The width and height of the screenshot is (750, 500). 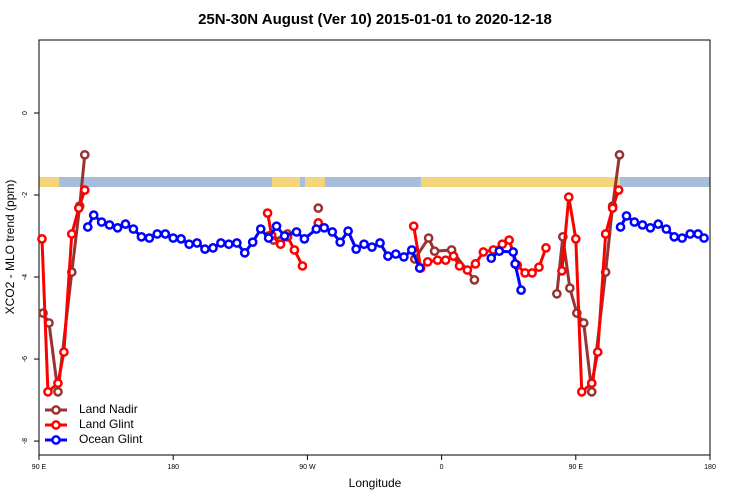 What do you see at coordinates (374, 182) in the screenshot?
I see `land-ocean-strip` at bounding box center [374, 182].